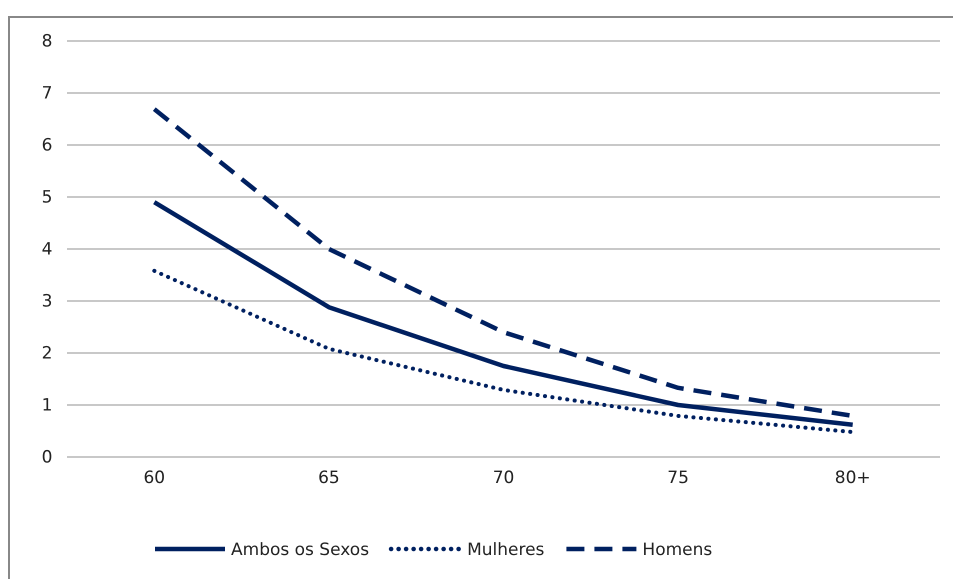 This screenshot has width=953, height=579. Describe the element at coordinates (47, 457) in the screenshot. I see `y-tick-label: 0` at that location.